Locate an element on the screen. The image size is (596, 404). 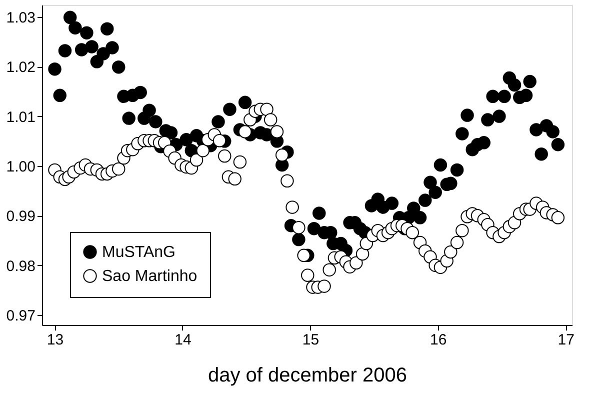
x-tick-label: 16 is located at coordinates (438, 340).